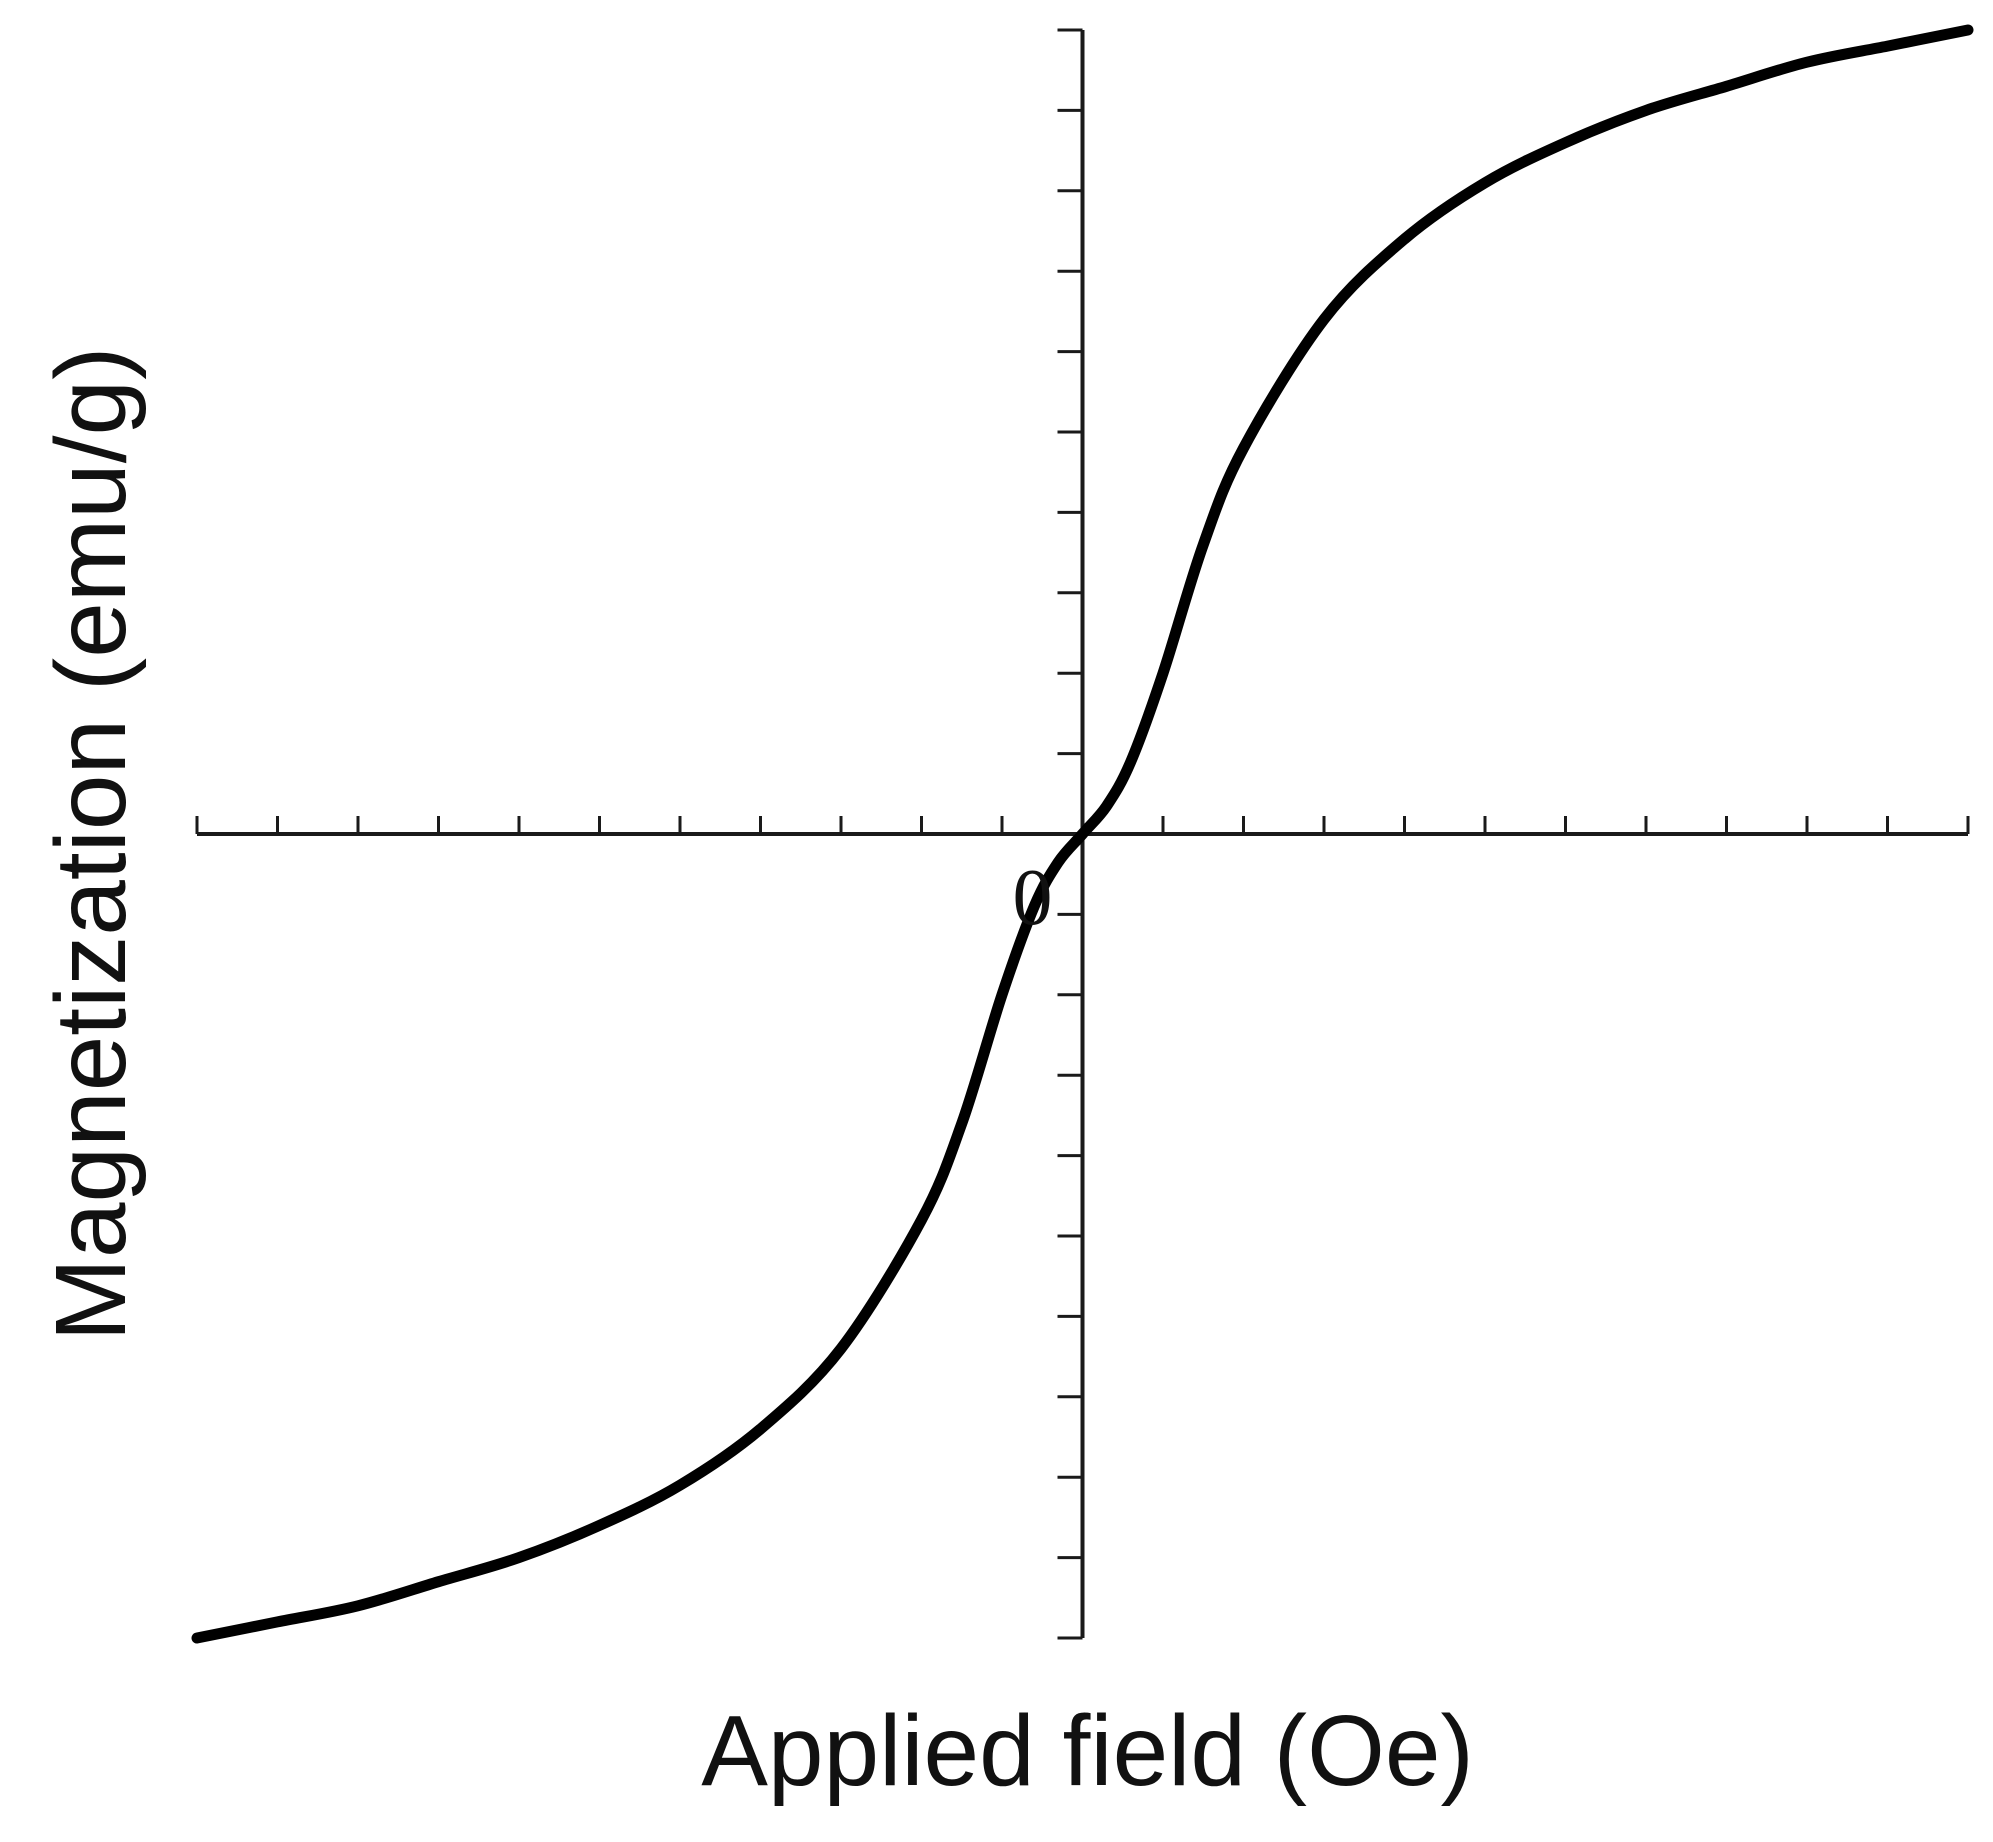 The width and height of the screenshot is (1993, 1842). Describe the element at coordinates (1033, 898) in the screenshot. I see `origin-tick-label: 0` at that location.